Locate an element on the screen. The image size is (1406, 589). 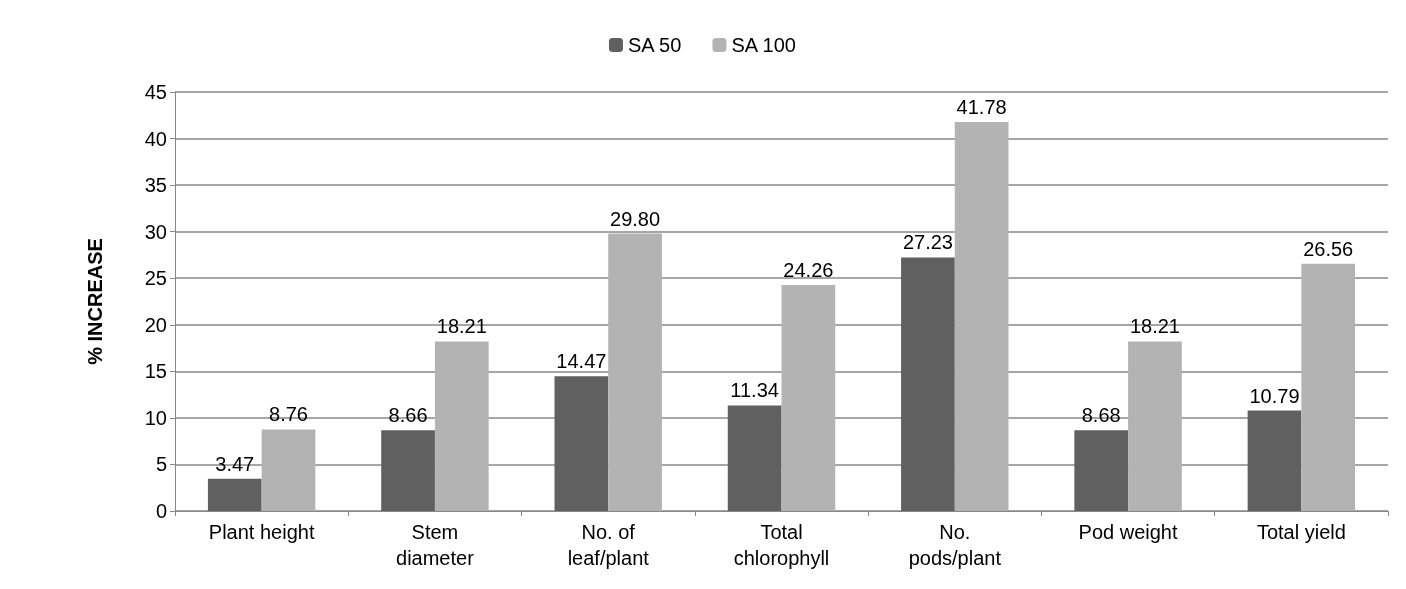
data-label: 11.34 is located at coordinates (754, 390).